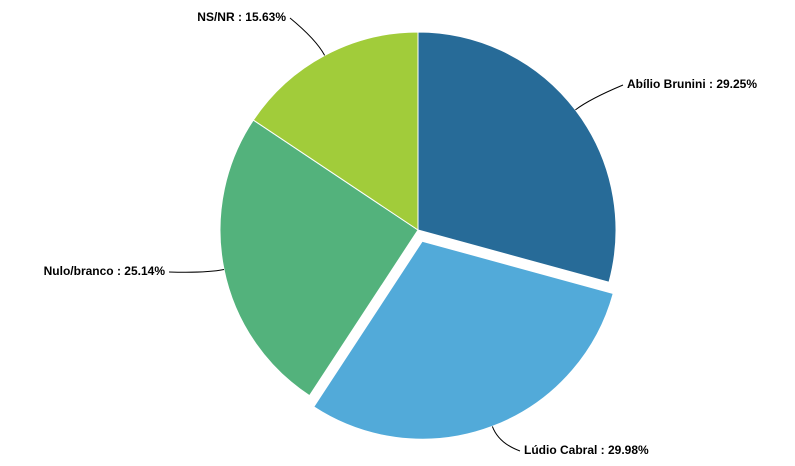 This screenshot has height=466, width=795. Describe the element at coordinates (241, 17) in the screenshot. I see `data-label: NS/NR : 15.63%` at that location.